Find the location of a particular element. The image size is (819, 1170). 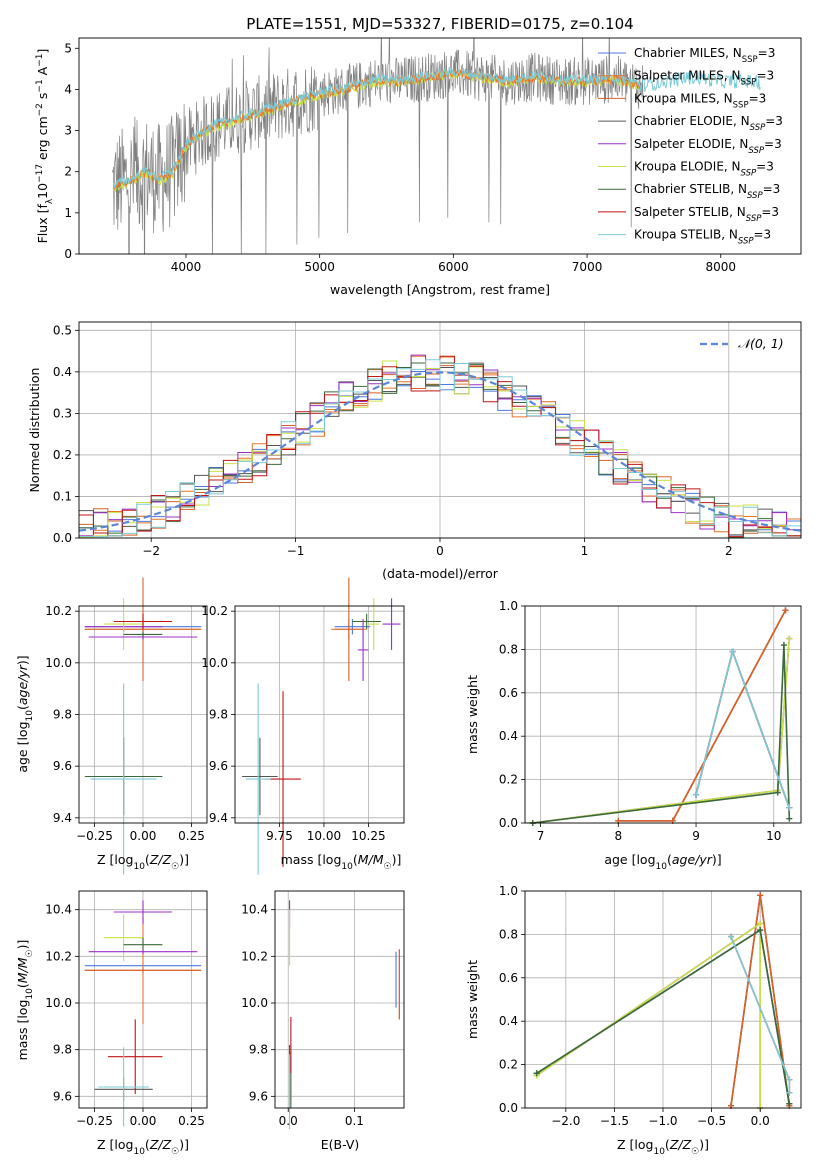

y-tick-label: 0.4 is located at coordinates (508, 1021).